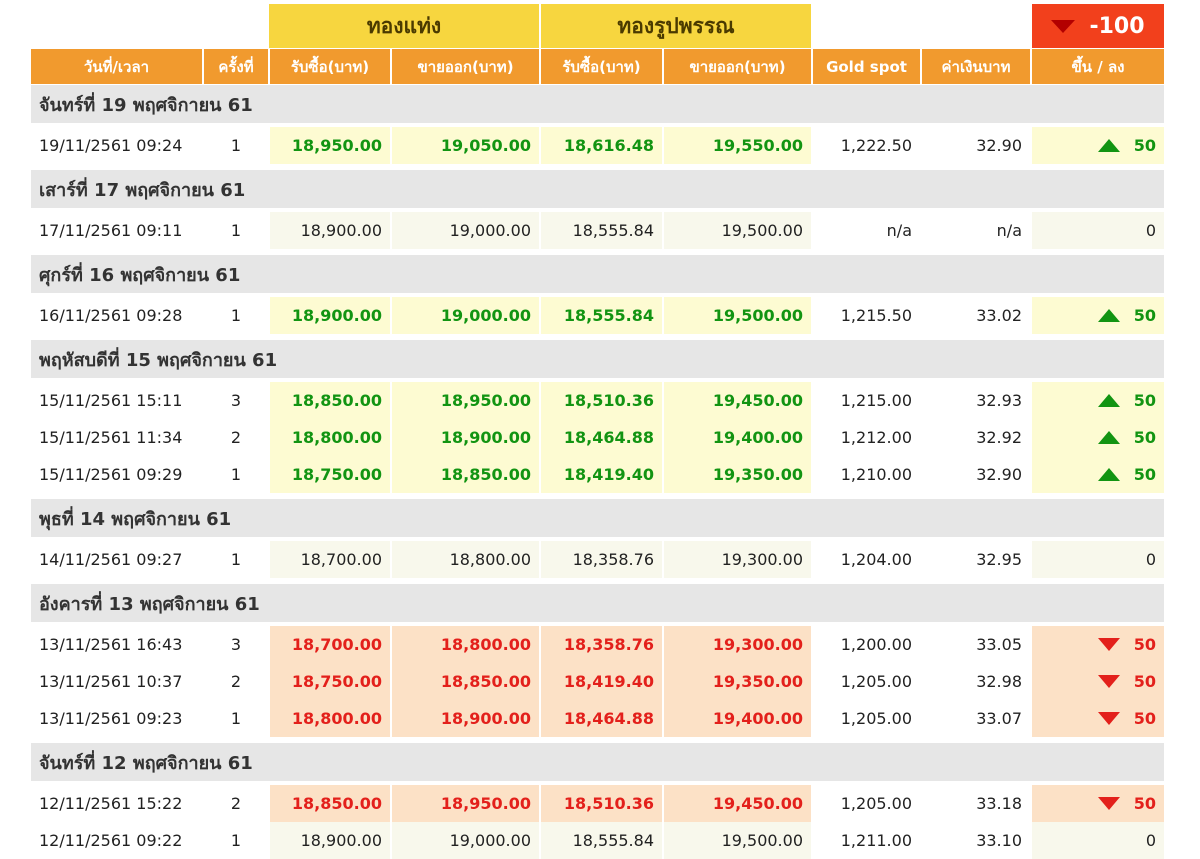 The width and height of the screenshot is (1200, 859). What do you see at coordinates (866, 66) in the screenshot?
I see `col-gold-spot: Gold spot` at bounding box center [866, 66].